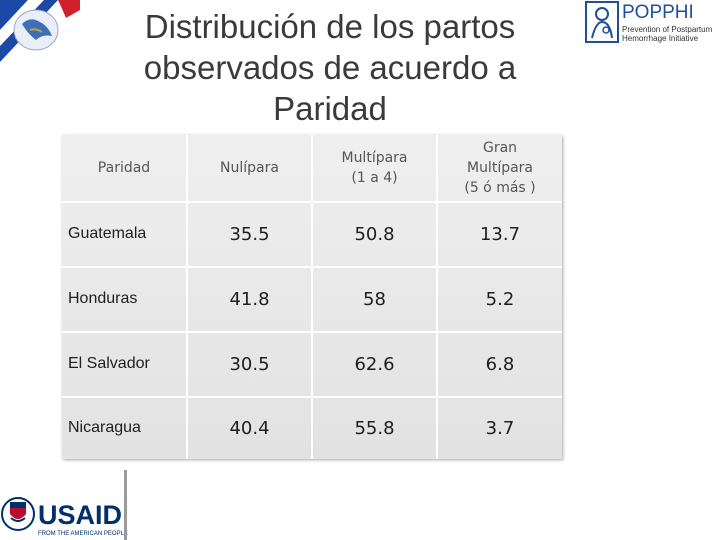  Describe the element at coordinates (499, 364) in the screenshot. I see `cell-gran-multipara: 6.8` at that location.